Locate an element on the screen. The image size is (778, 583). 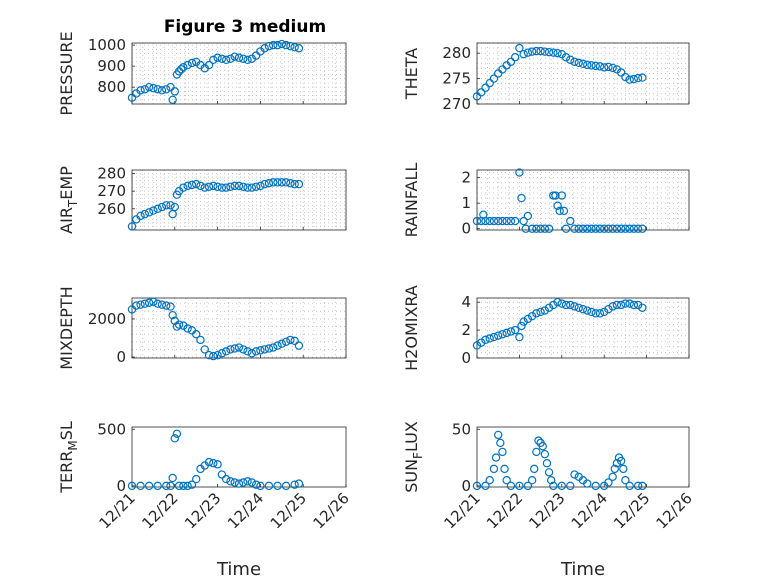
y-tick-label: 2000 is located at coordinates (107, 319).